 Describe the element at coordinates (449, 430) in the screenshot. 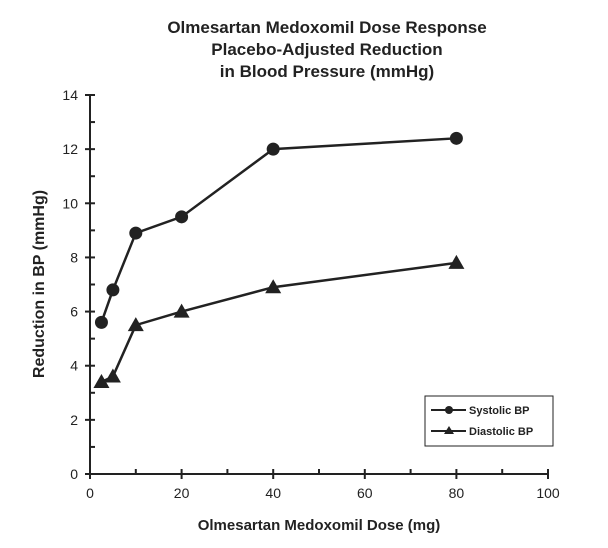

I see `legend-marker-diastolic` at that location.